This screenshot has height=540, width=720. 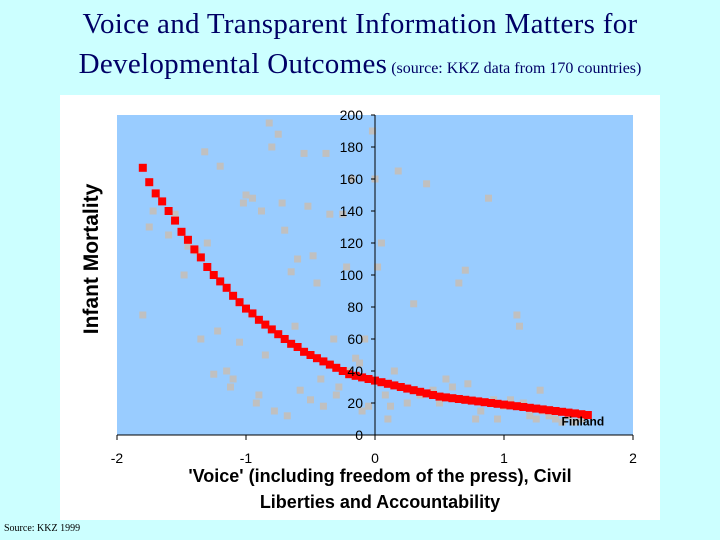 I want to click on slide-title-text-2: Developmental Outcomes, so click(x=233, y=64).